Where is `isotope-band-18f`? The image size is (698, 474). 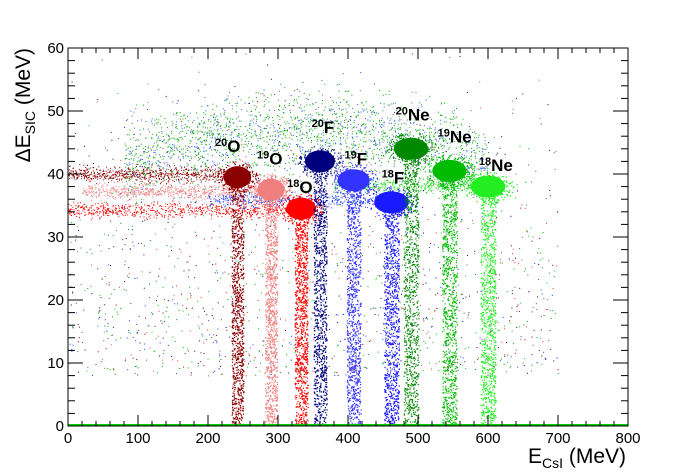 isotope-band-18f is located at coordinates (393, 306).